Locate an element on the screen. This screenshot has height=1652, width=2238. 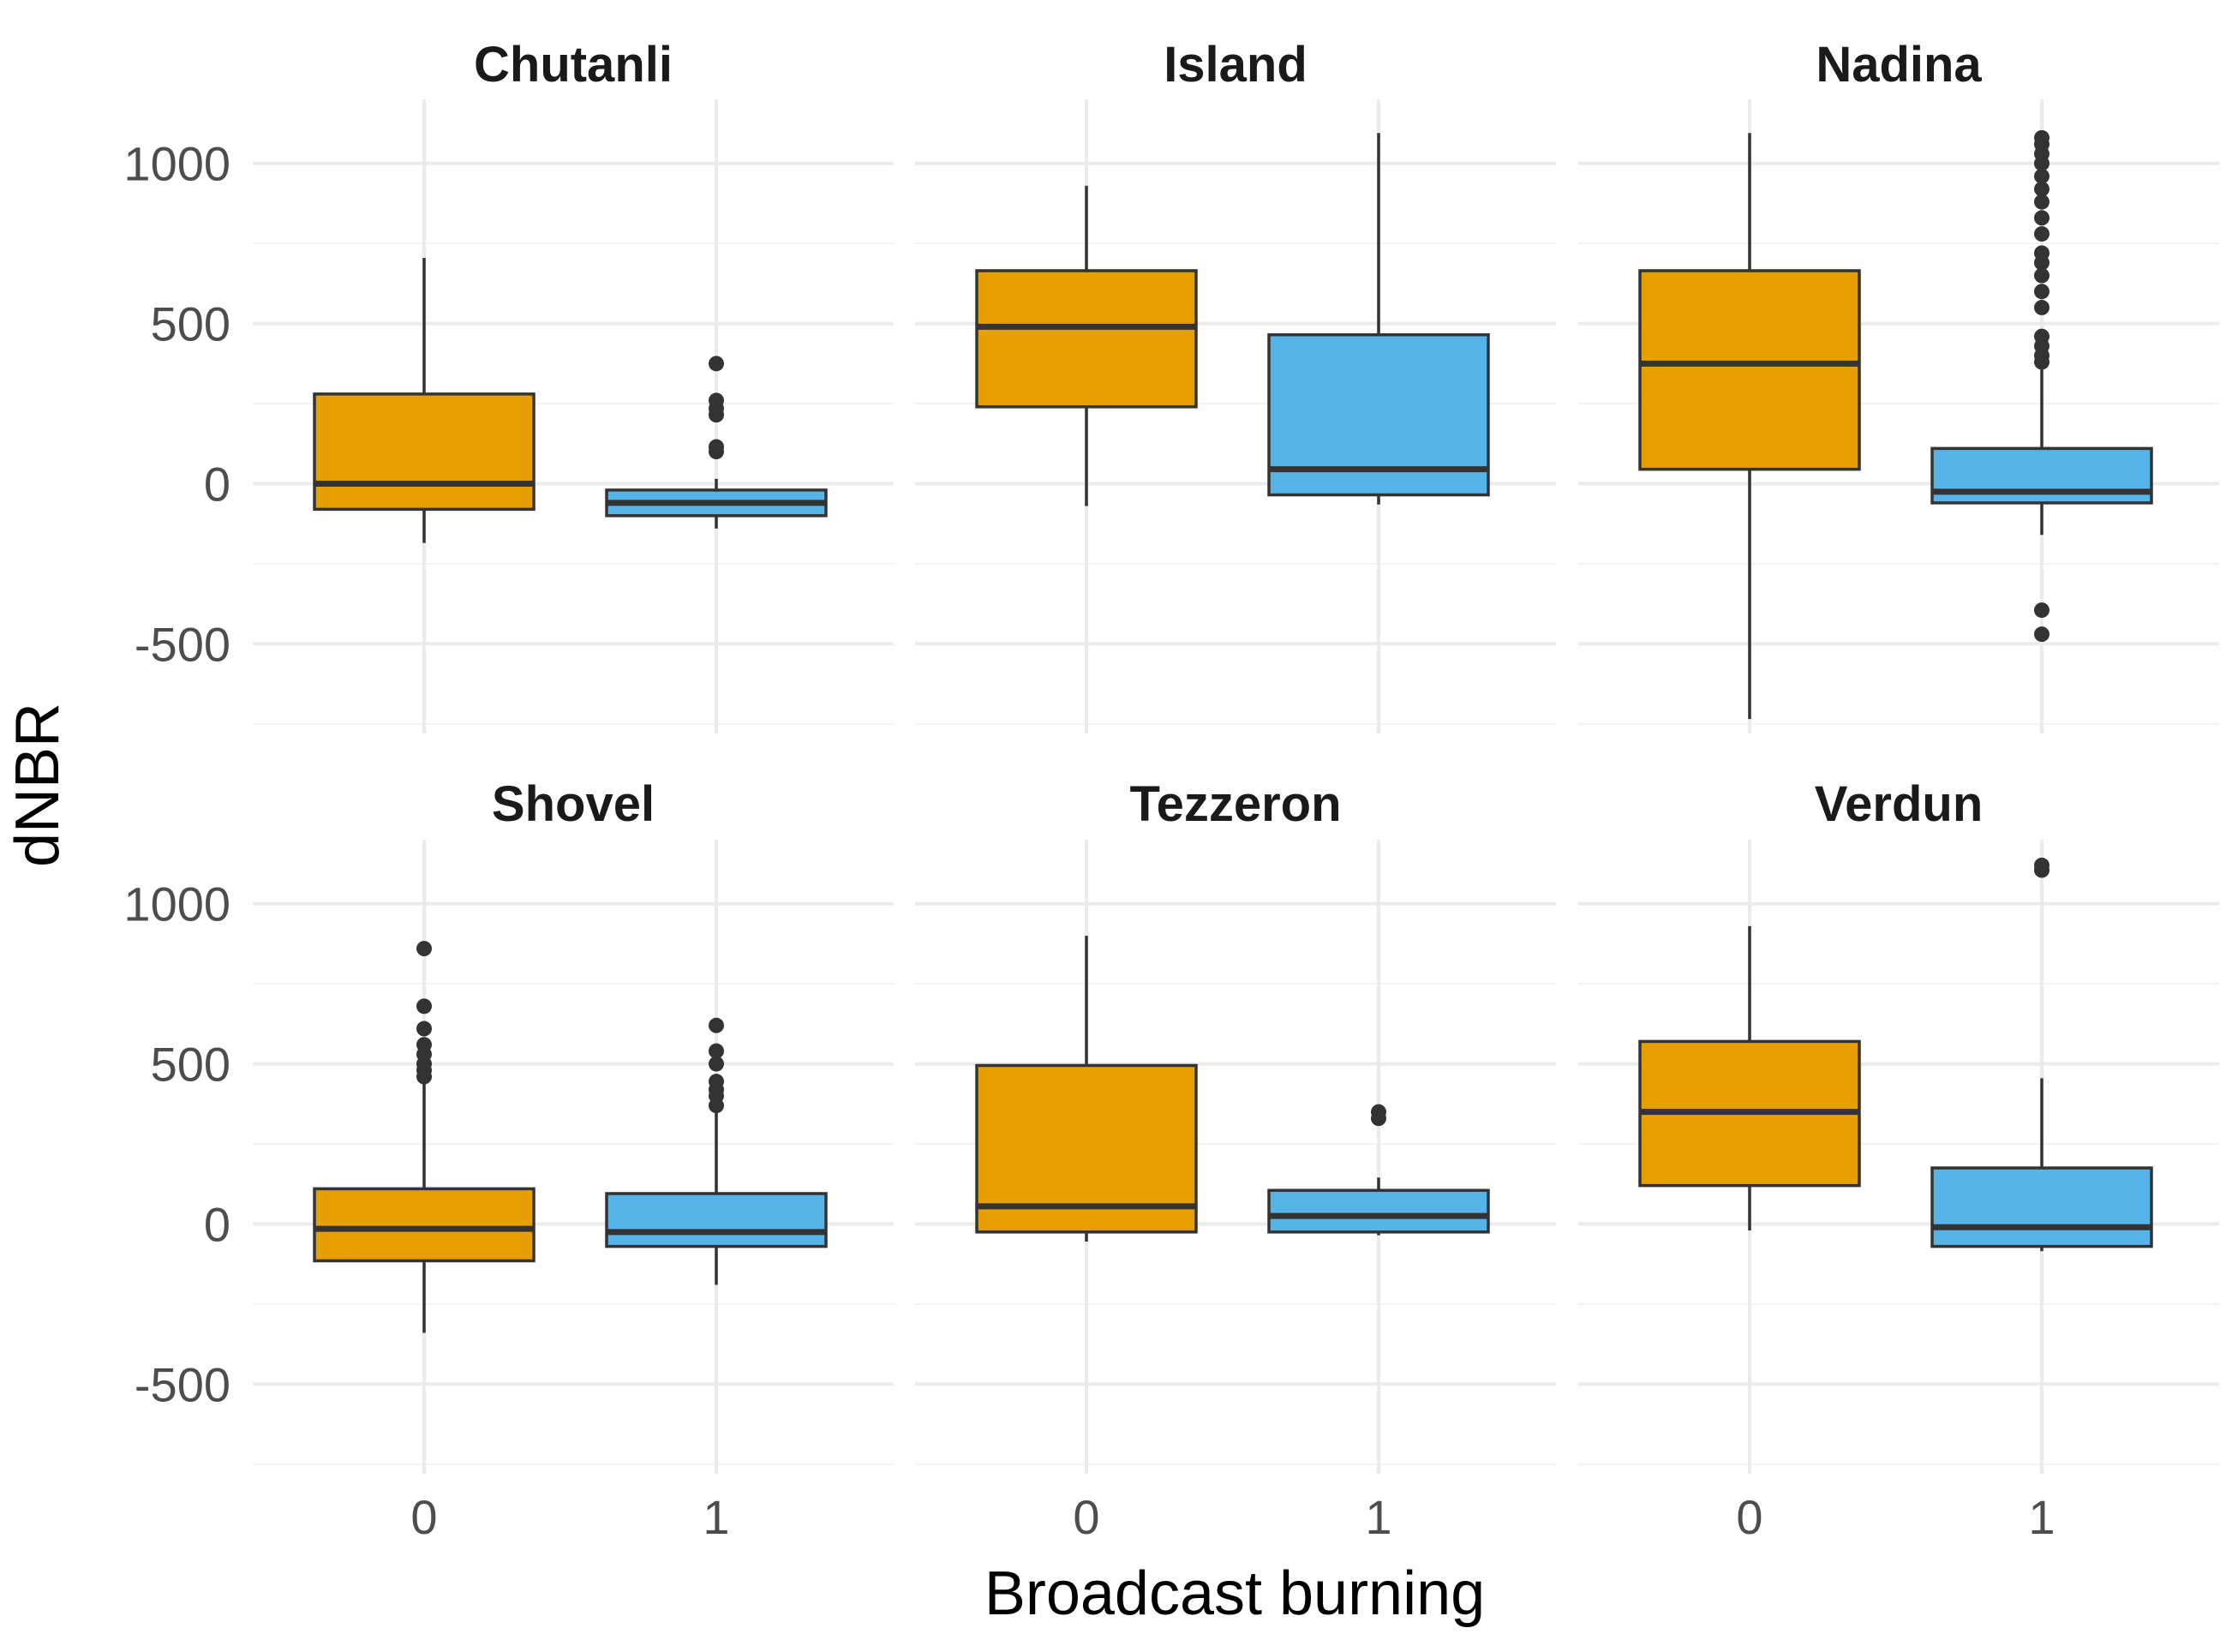
x-axis-title: Broadcast burning is located at coordinates (1234, 1593).